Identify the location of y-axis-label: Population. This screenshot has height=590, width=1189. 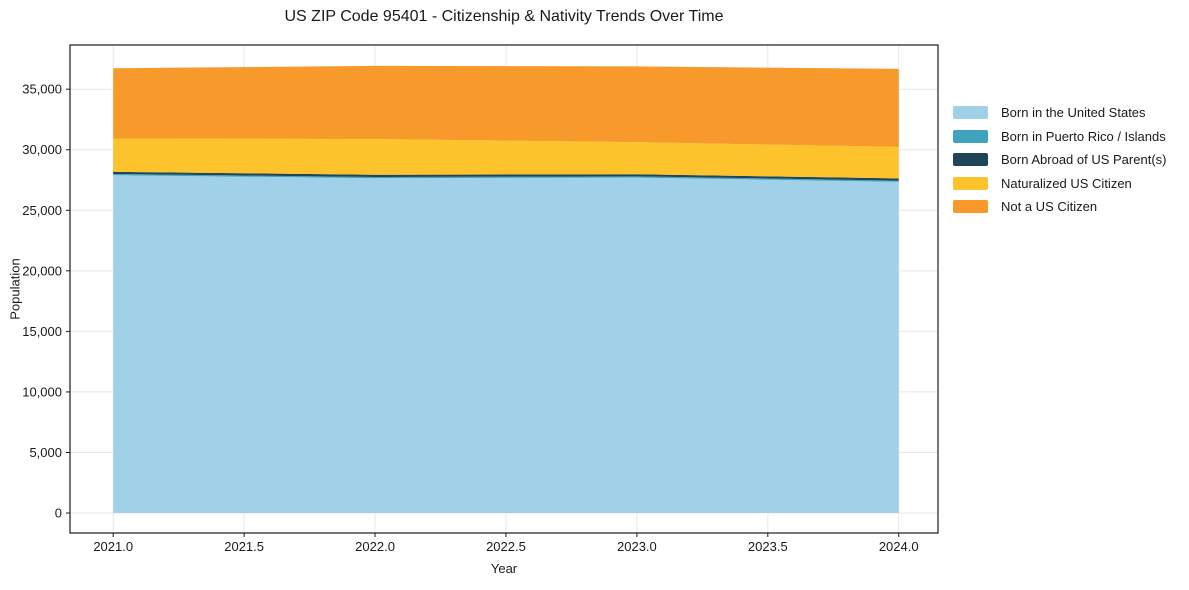
(15, 289).